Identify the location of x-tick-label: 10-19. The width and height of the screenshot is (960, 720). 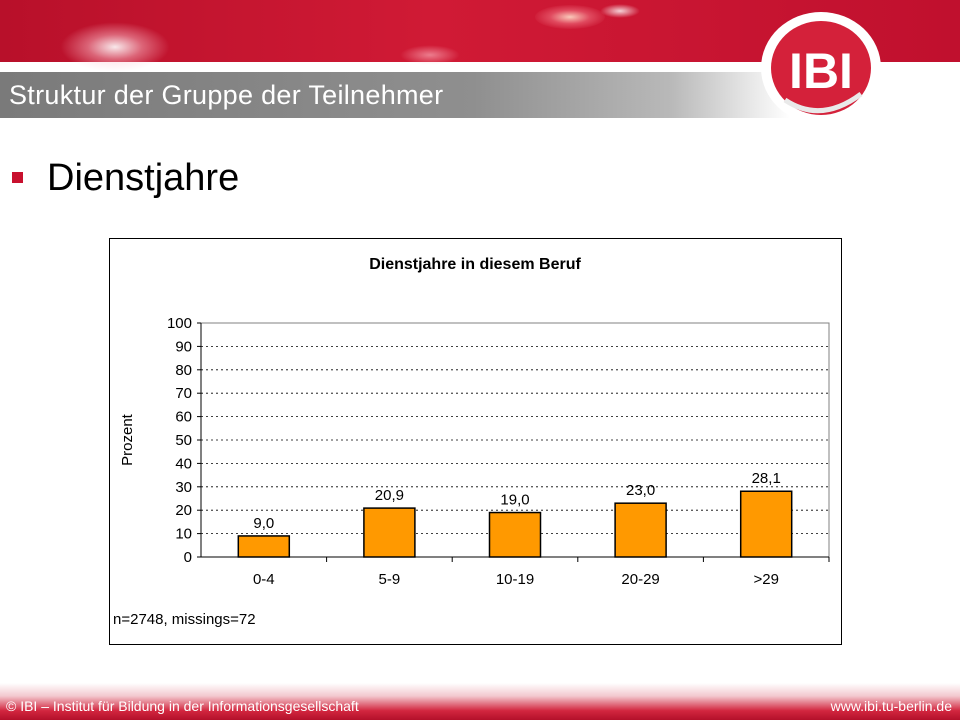
(515, 579).